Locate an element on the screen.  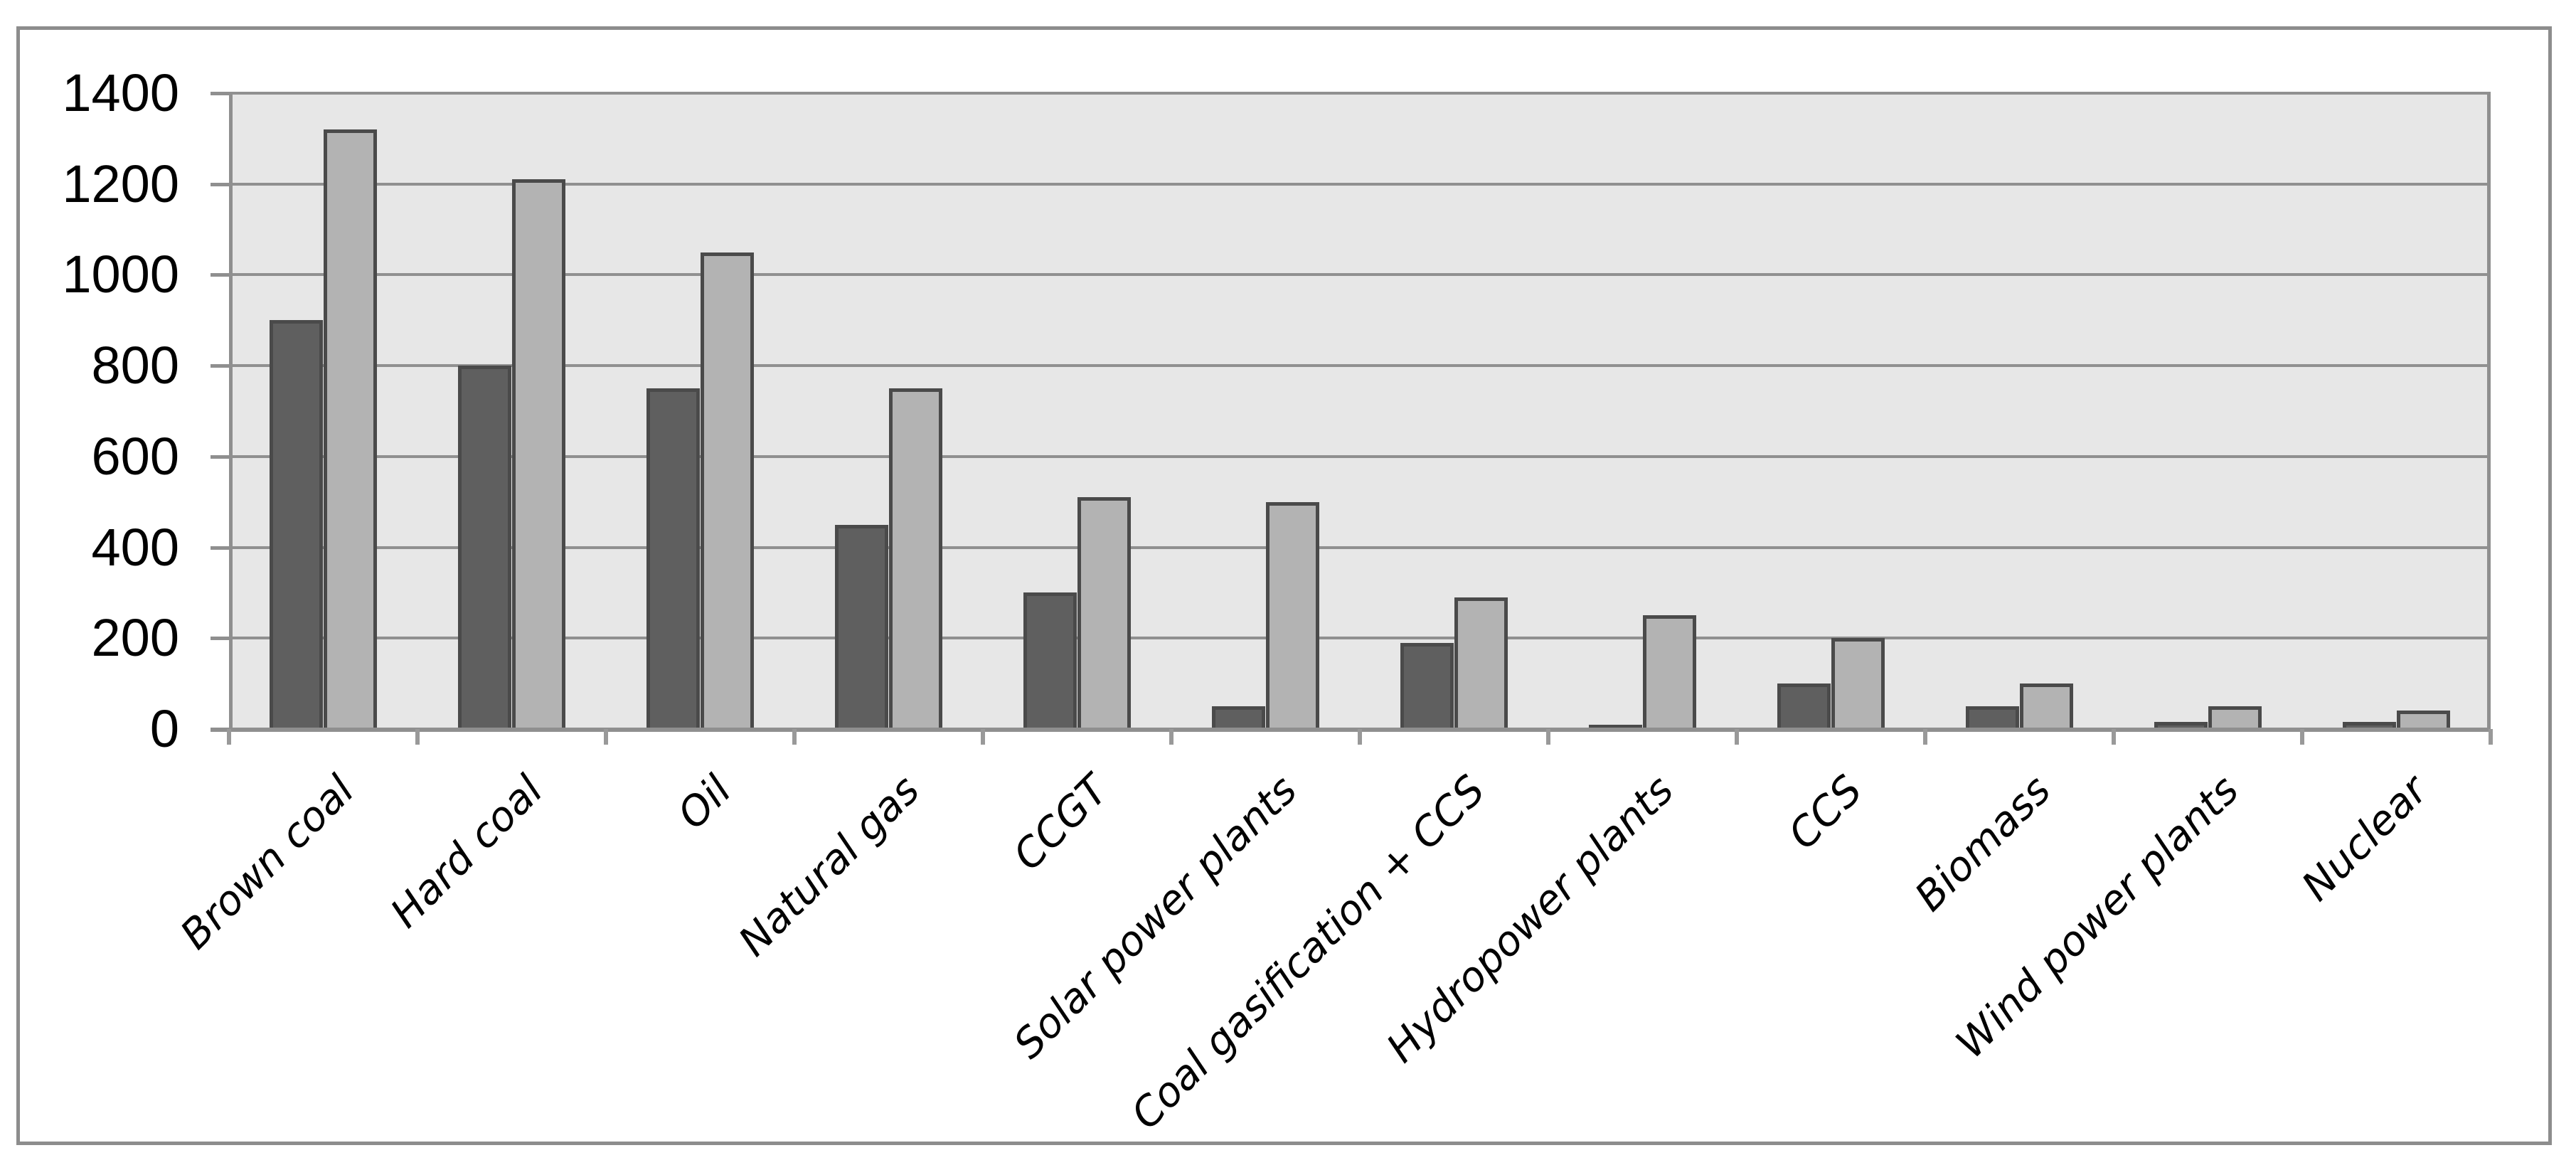
x-axis-category-label: CCS is located at coordinates (1825, 812).